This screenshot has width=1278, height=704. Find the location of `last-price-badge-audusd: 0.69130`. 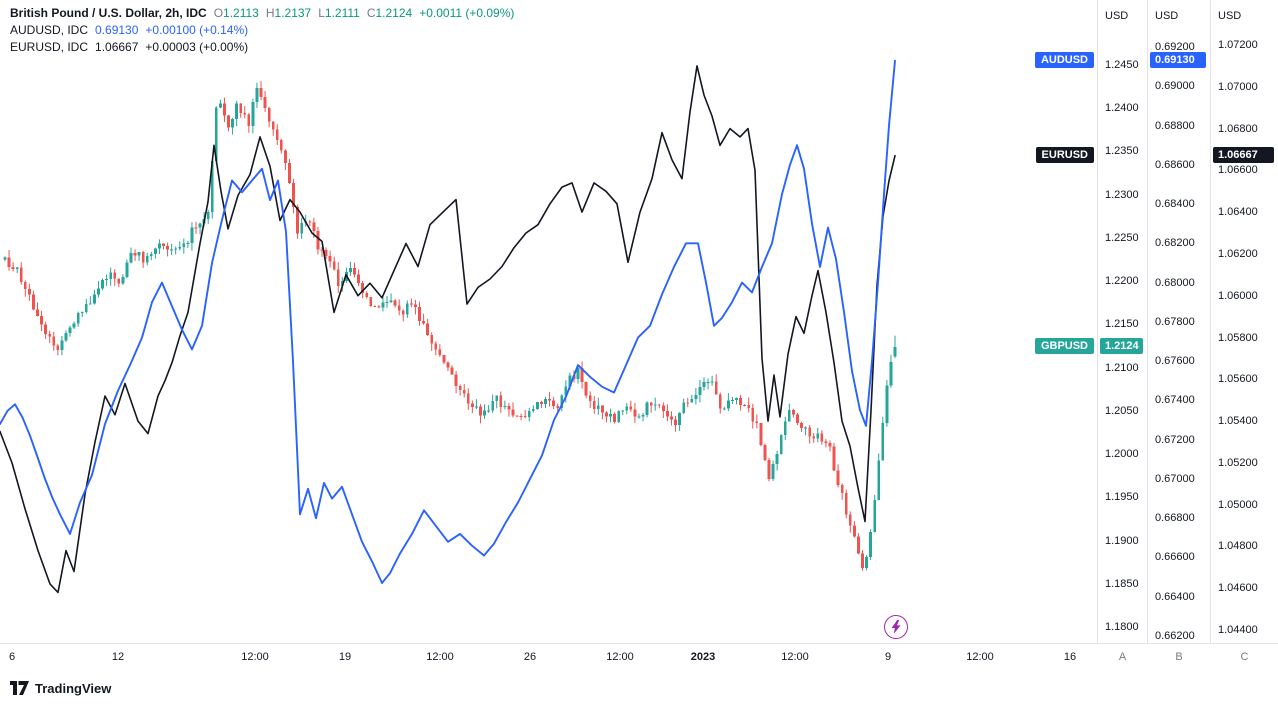

last-price-badge-audusd: 0.69130 is located at coordinates (1178, 59).